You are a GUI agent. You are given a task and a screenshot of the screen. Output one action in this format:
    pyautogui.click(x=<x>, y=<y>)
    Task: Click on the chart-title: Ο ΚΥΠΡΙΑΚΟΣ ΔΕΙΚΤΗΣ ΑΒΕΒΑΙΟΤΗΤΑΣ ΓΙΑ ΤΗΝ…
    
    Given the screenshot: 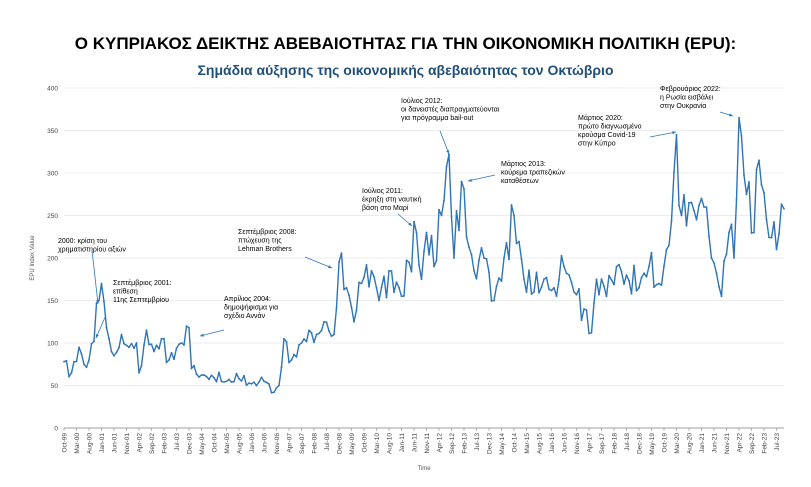 What is the action you would take?
    pyautogui.click(x=405, y=43)
    